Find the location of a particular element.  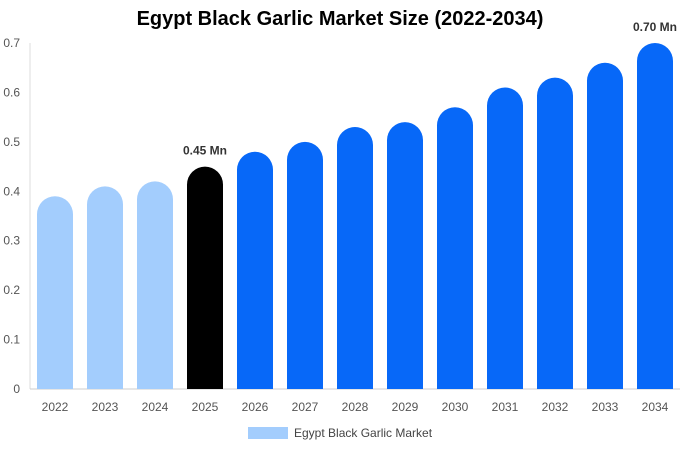

legend: Egypt Black Garlic Market is located at coordinates (340, 433).